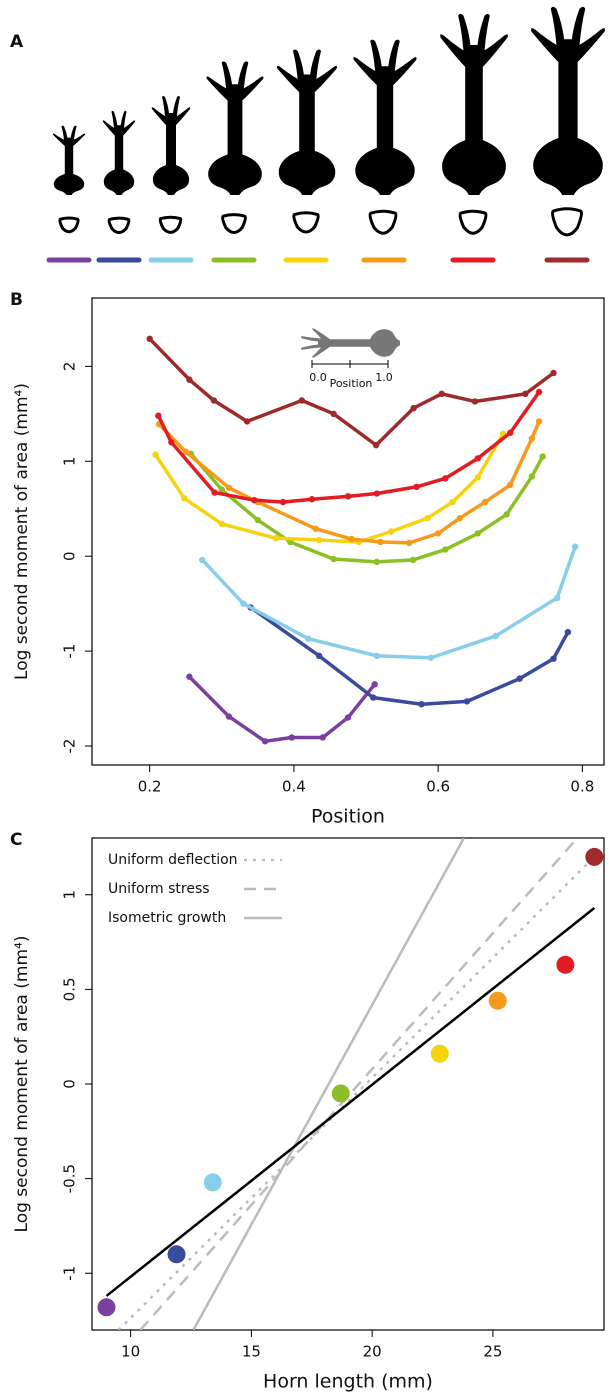 Image resolution: width=609 pixels, height=1400 pixels. I want to click on panel-label: C, so click(16, 840).